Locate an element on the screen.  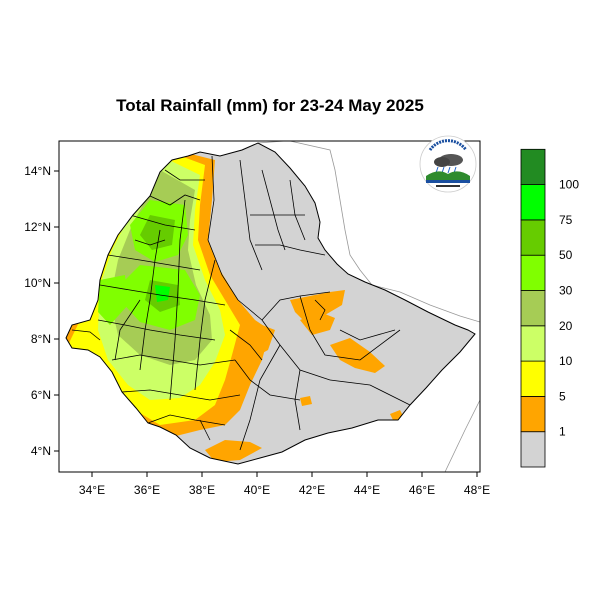
color-legend: 1 5 10 20 30 50 75 100 is located at coordinates (549, 308).